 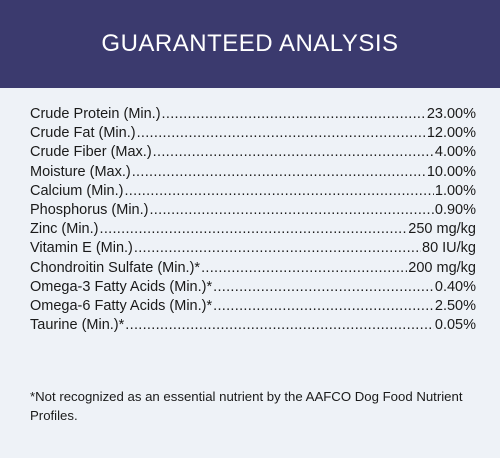 I want to click on nutrient-row-crude-protein: Crude Protein (Min.) 23.00%, so click(x=253, y=115).